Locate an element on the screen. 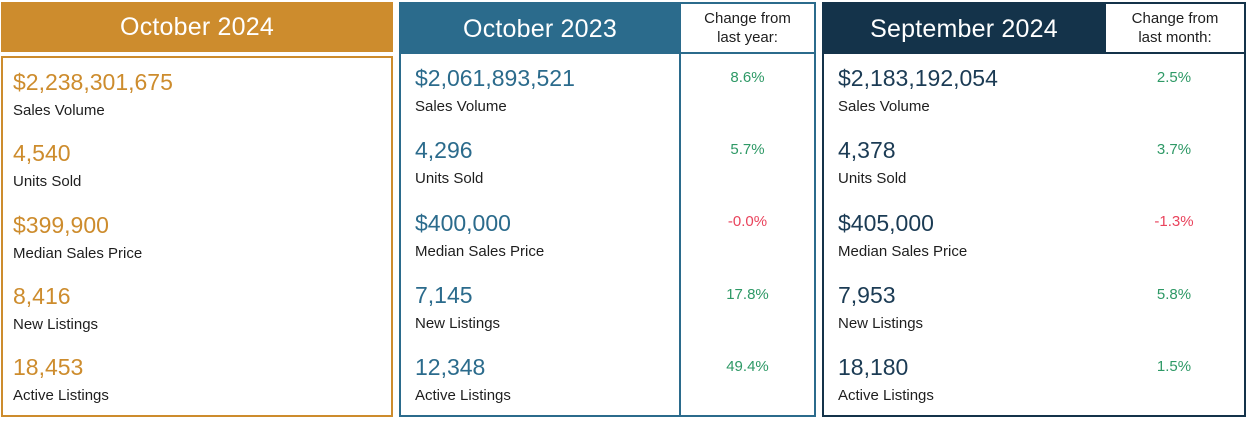 Image resolution: width=1249 pixels, height=421 pixels. stat-change-value: 5.7% is located at coordinates (746, 162).